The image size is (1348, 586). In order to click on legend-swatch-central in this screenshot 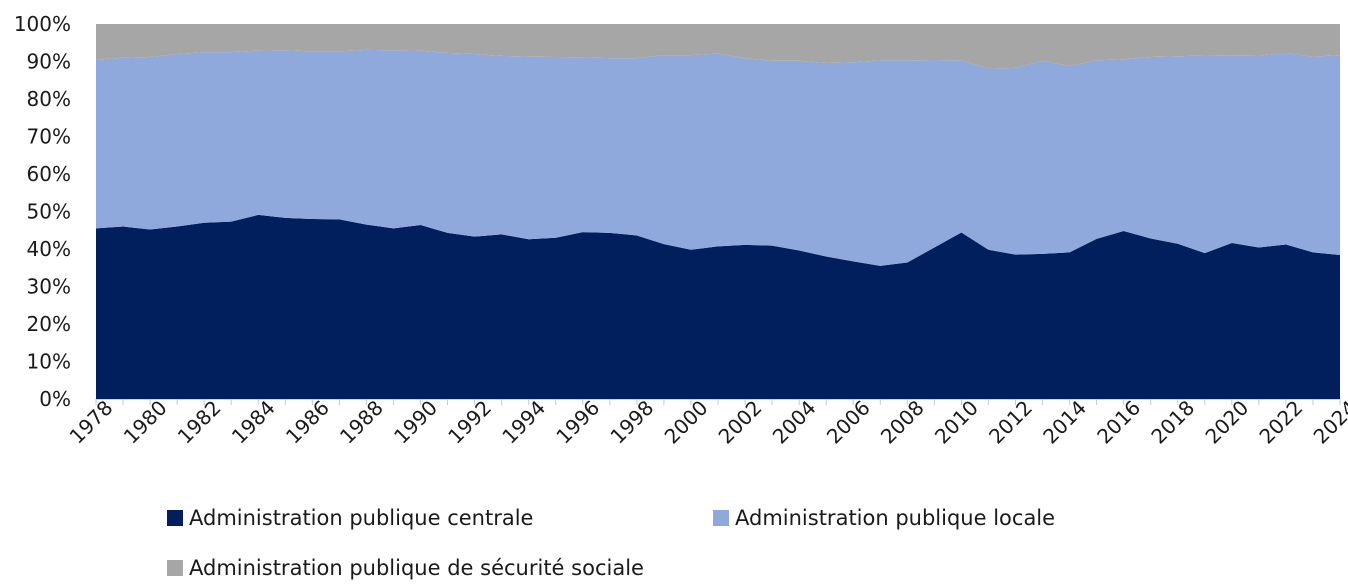, I will do `click(175, 518)`.